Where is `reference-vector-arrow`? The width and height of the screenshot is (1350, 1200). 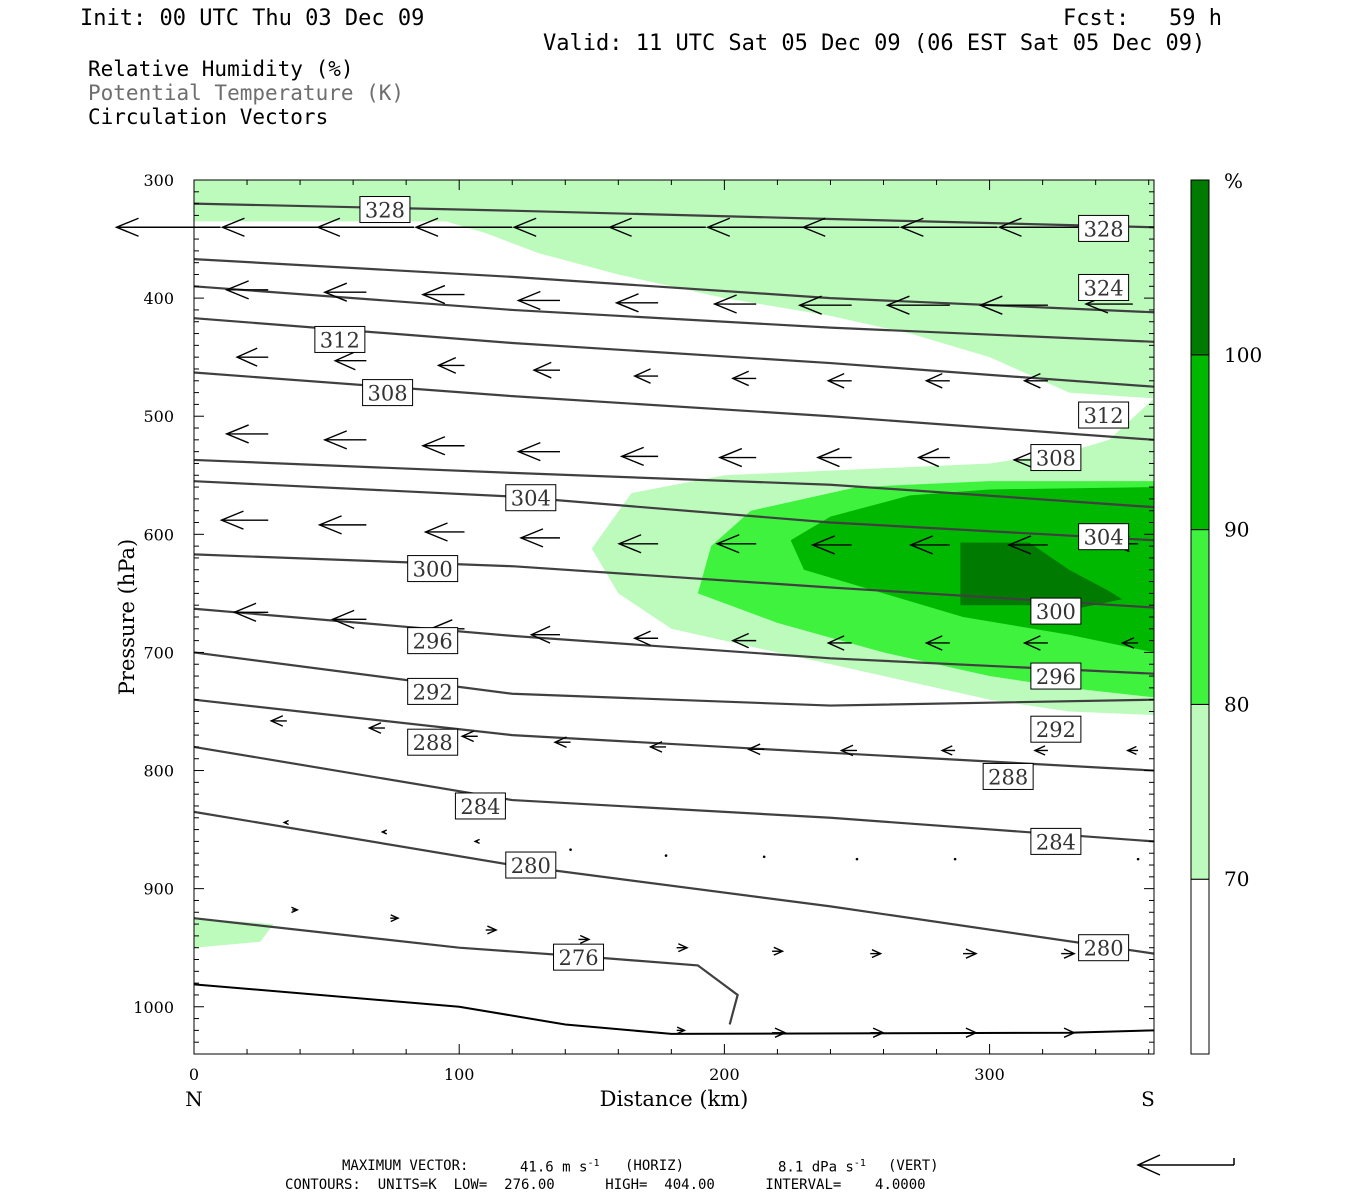 reference-vector-arrow is located at coordinates (1185, 1165).